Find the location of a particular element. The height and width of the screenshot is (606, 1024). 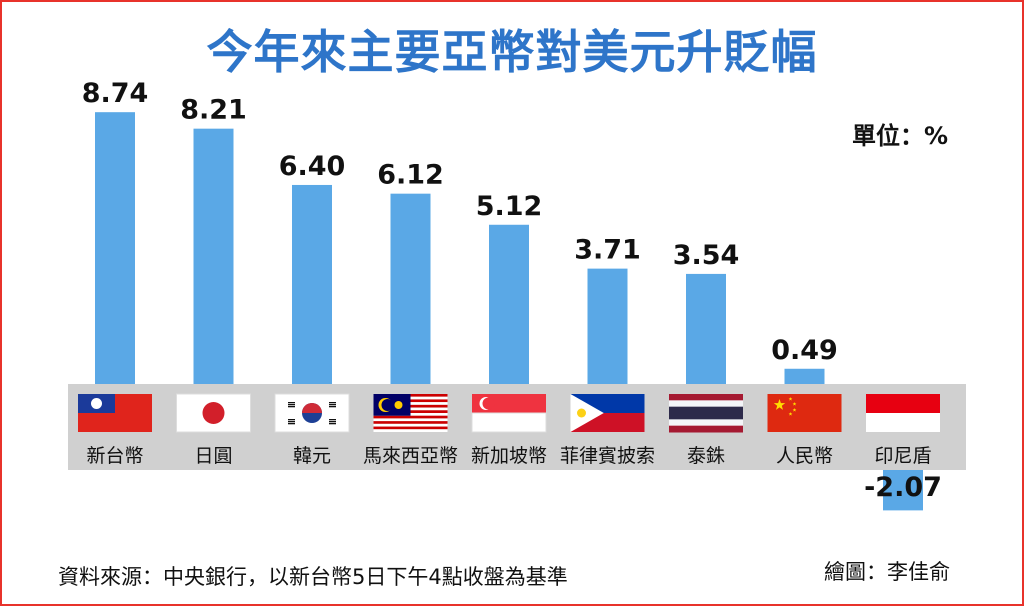

indonesia-flag-icon is located at coordinates (903, 413).